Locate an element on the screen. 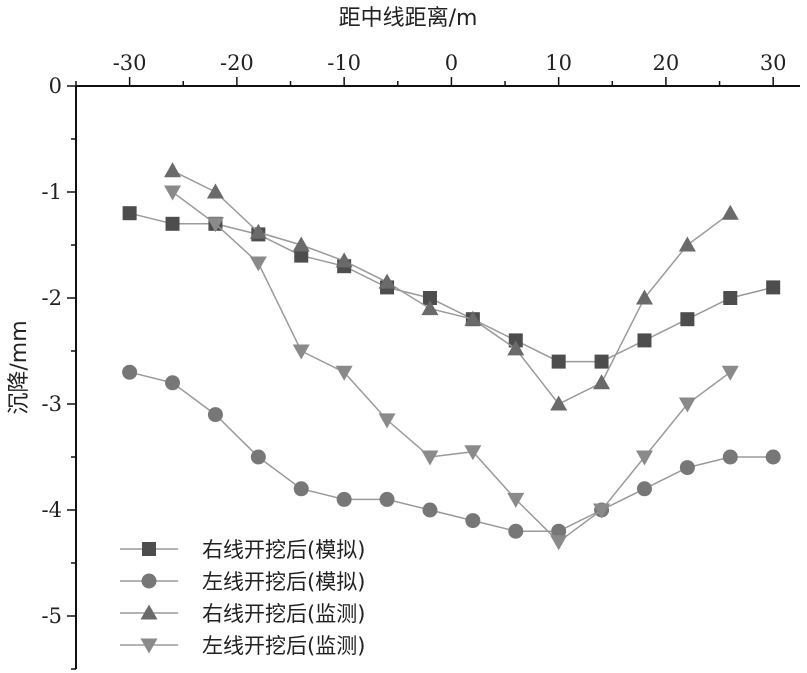  legend-label: 右线开挖后(模拟) is located at coordinates (283, 550).